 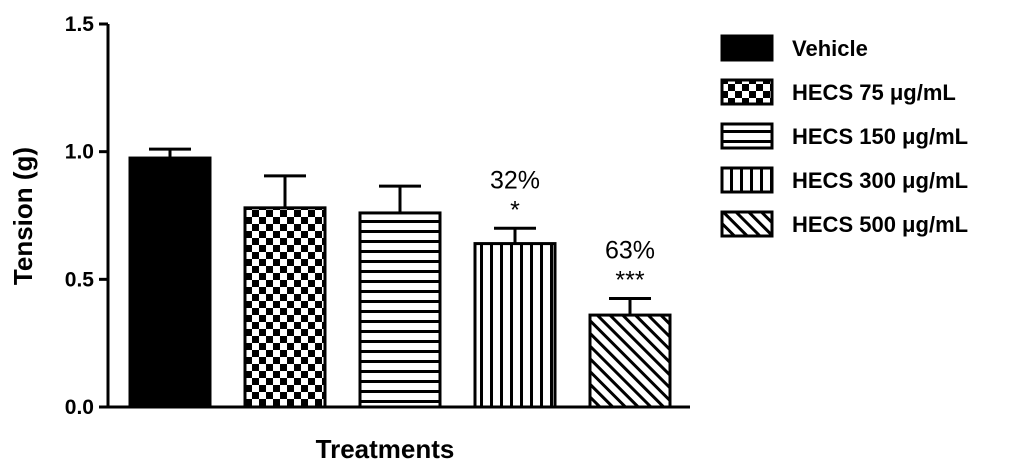 What do you see at coordinates (874, 92) in the screenshot?
I see `legend-label: HECS 75 μg/mL` at bounding box center [874, 92].